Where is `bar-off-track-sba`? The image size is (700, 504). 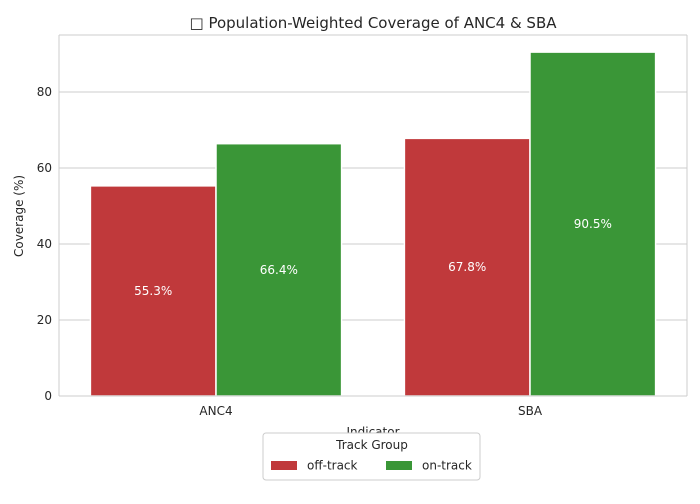 bar-off-track-sba is located at coordinates (467, 267).